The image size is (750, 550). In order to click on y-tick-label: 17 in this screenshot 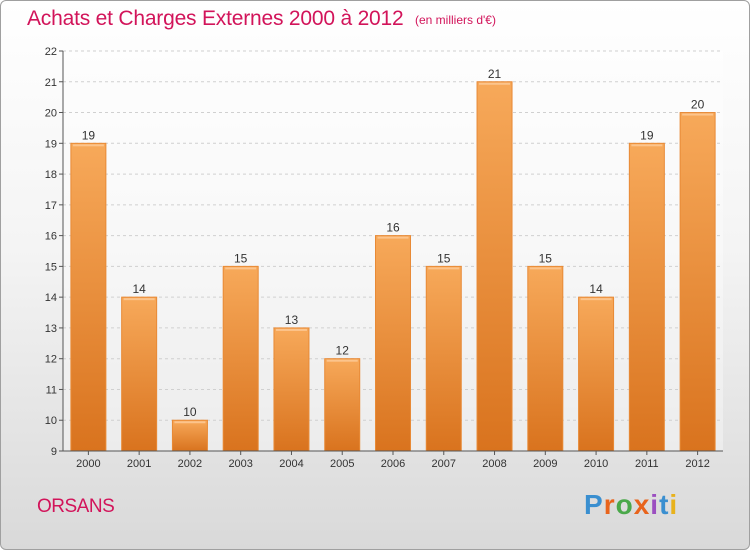, I will do `click(51, 206)`.